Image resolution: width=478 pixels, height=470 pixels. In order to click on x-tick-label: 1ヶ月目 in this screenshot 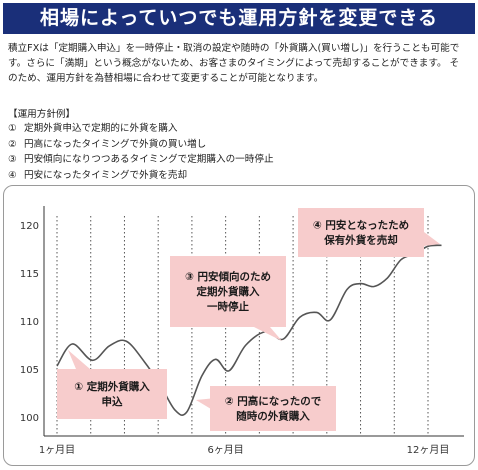, I will do `click(57, 450)`.